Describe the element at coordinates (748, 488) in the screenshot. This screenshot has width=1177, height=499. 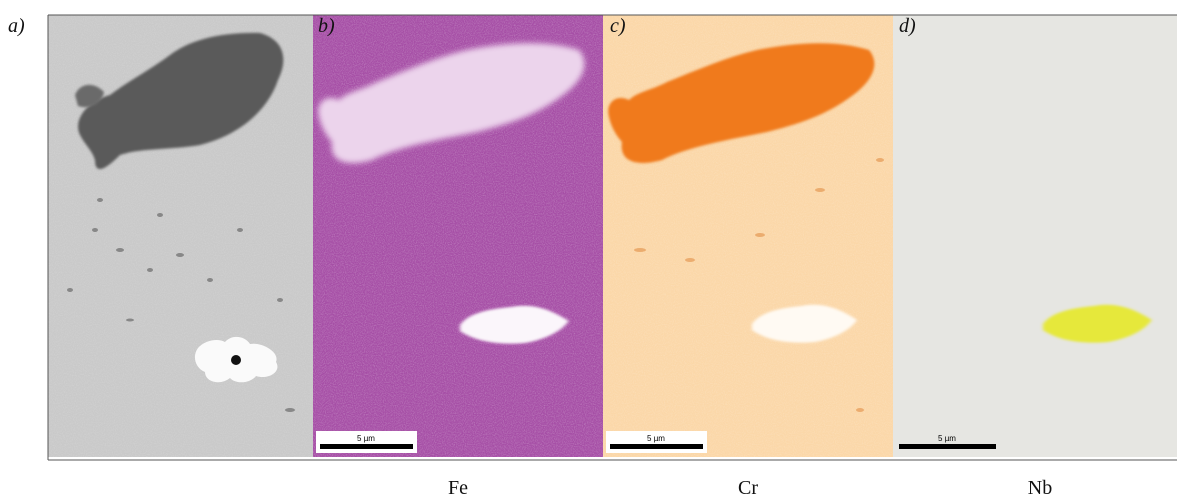
I see `element-label: Cr` at that location.